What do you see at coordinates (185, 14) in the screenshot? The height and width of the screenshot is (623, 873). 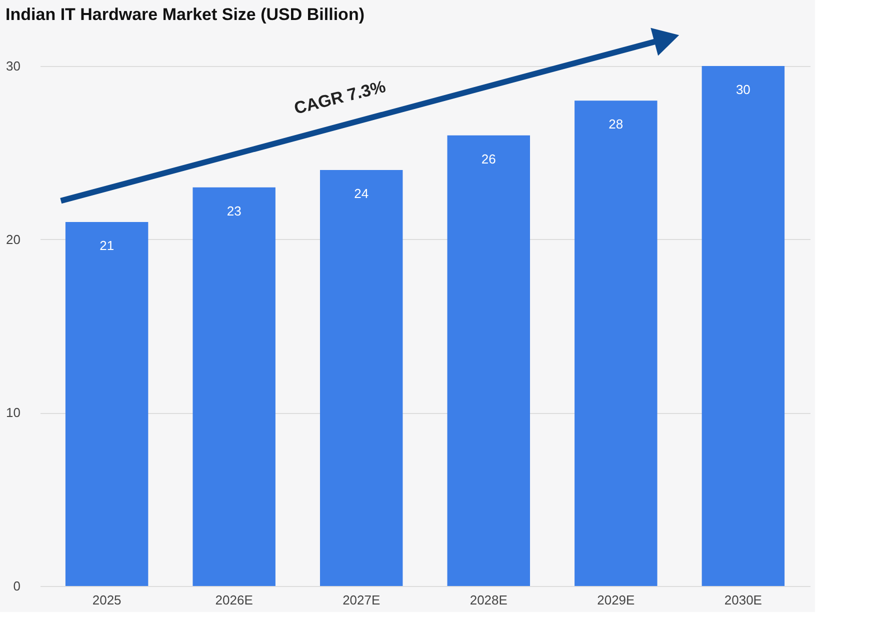 I see `chart-title: Indian IT Hardware Market Size (USD Billion)` at bounding box center [185, 14].